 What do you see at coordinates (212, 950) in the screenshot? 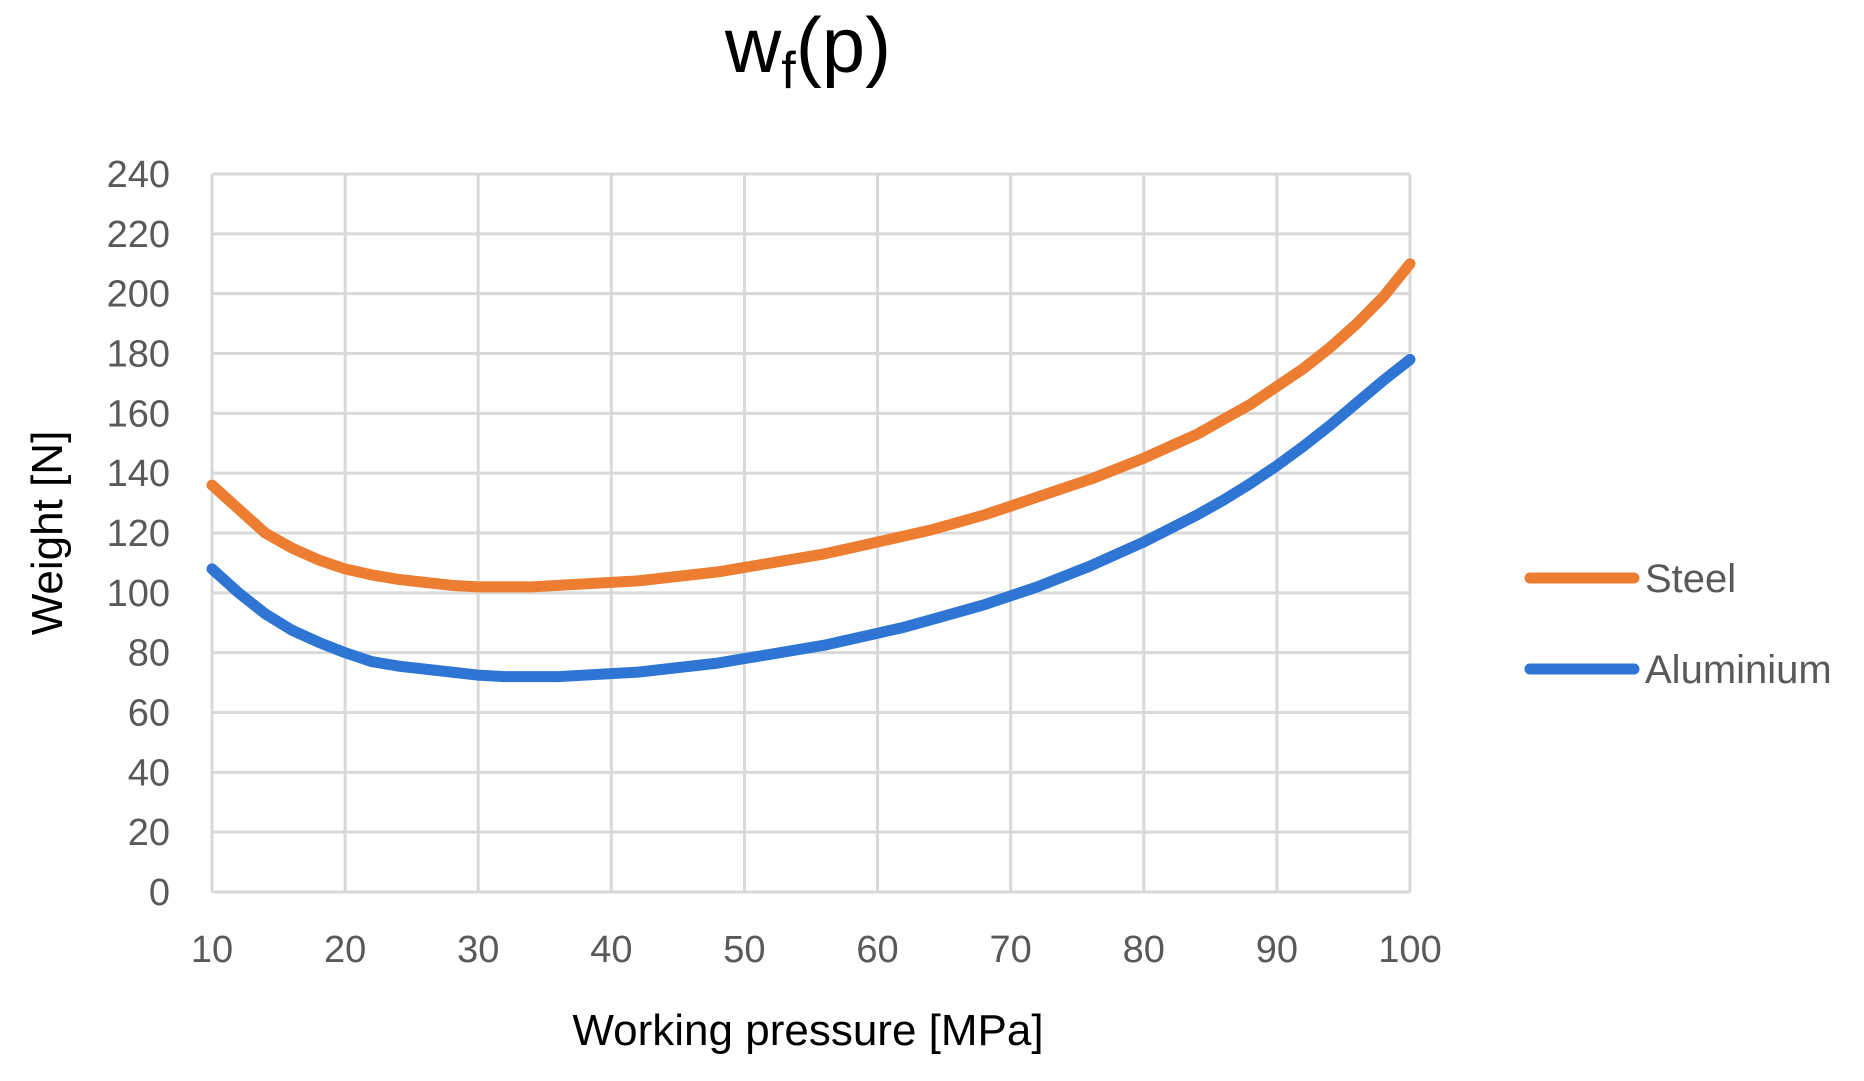
I see `x-tick-label-10: 10` at bounding box center [212, 950].